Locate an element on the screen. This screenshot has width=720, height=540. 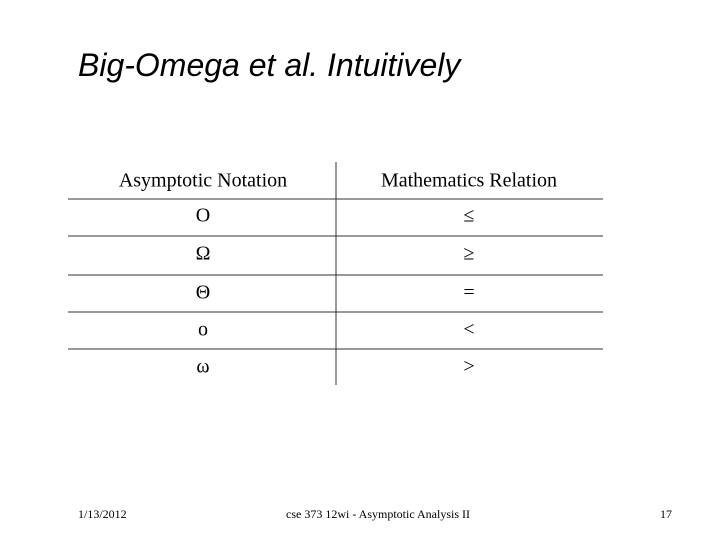
slide-title: Big-Omega et al. Intuitively is located at coordinates (270, 65).